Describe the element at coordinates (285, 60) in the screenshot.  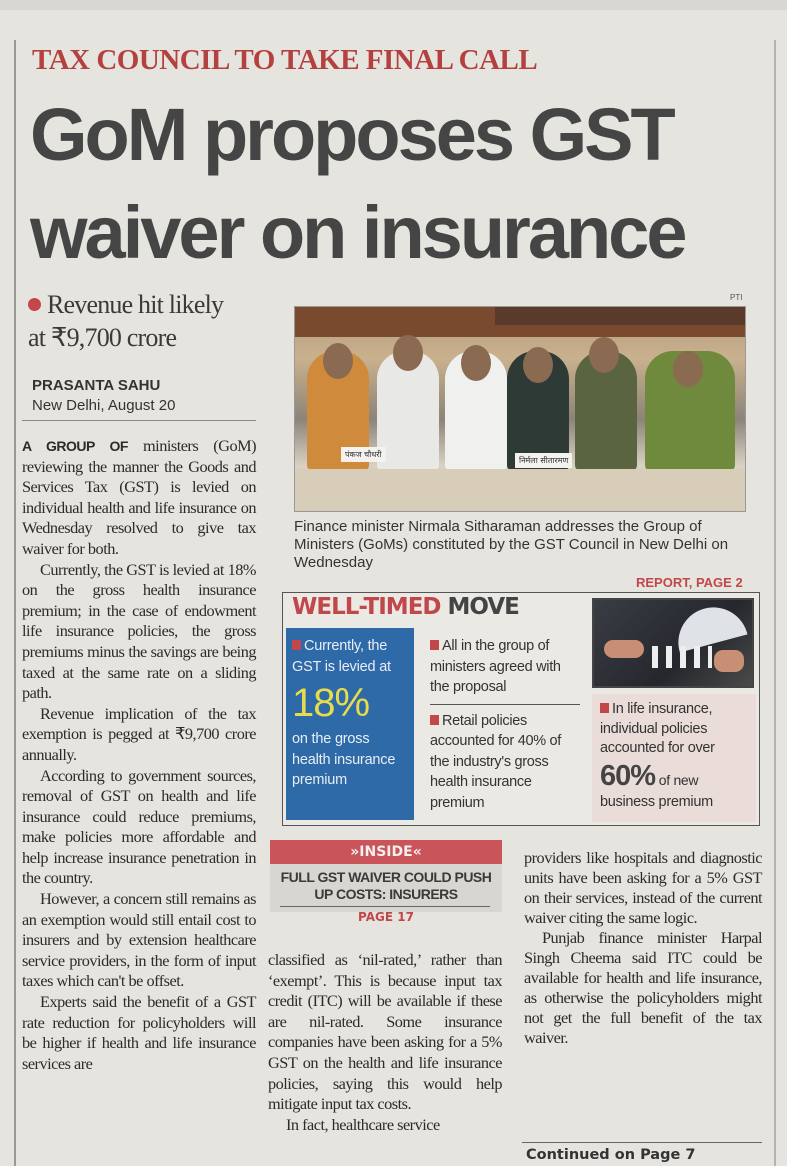
I see `kicker: TAX COUNCIL TO TAKE FINAL CALL` at that location.